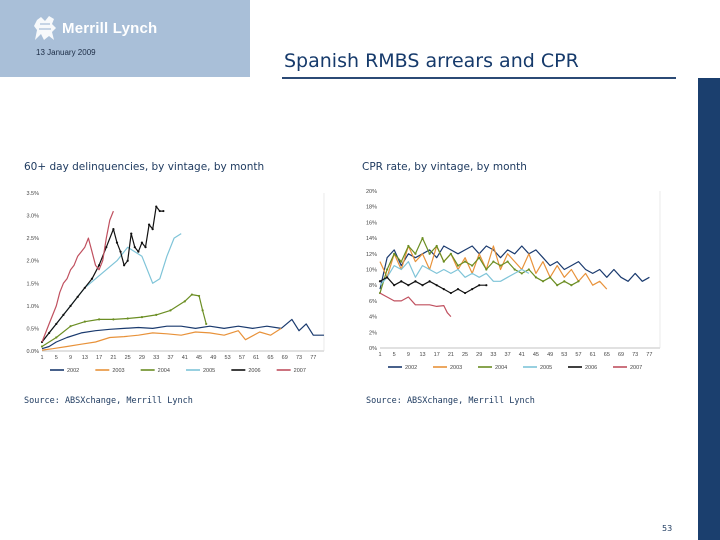  What do you see at coordinates (373, 349) in the screenshot?
I see `y-tick-label: 0%` at bounding box center [373, 349].